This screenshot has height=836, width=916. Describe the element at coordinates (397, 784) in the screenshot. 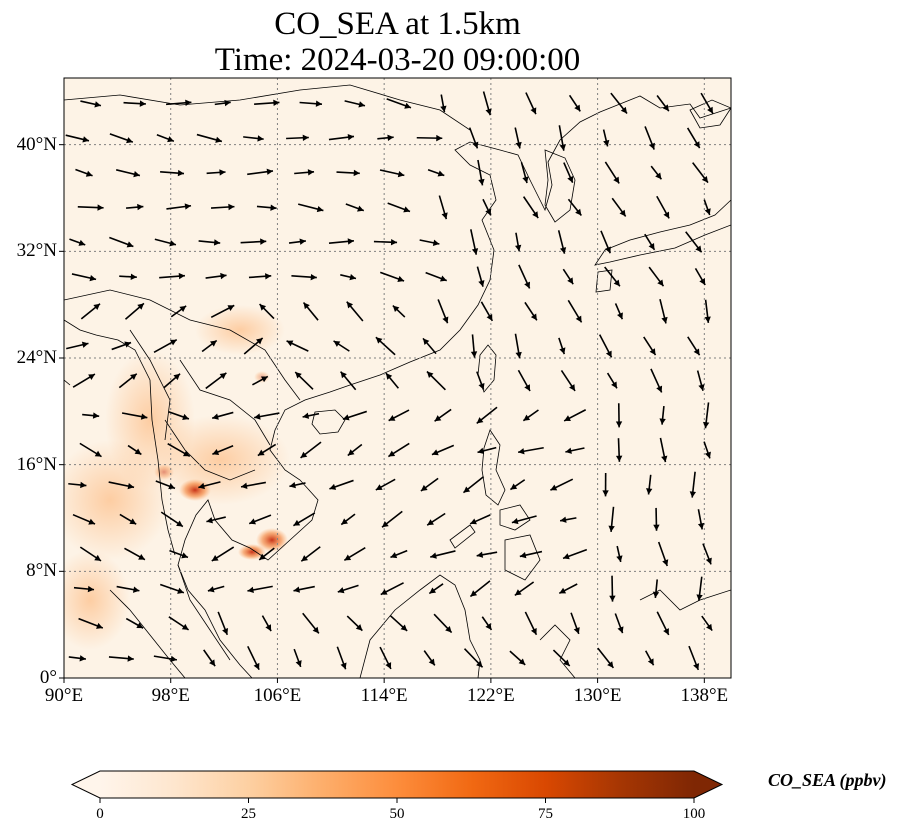

I see `colorbar-body` at that location.